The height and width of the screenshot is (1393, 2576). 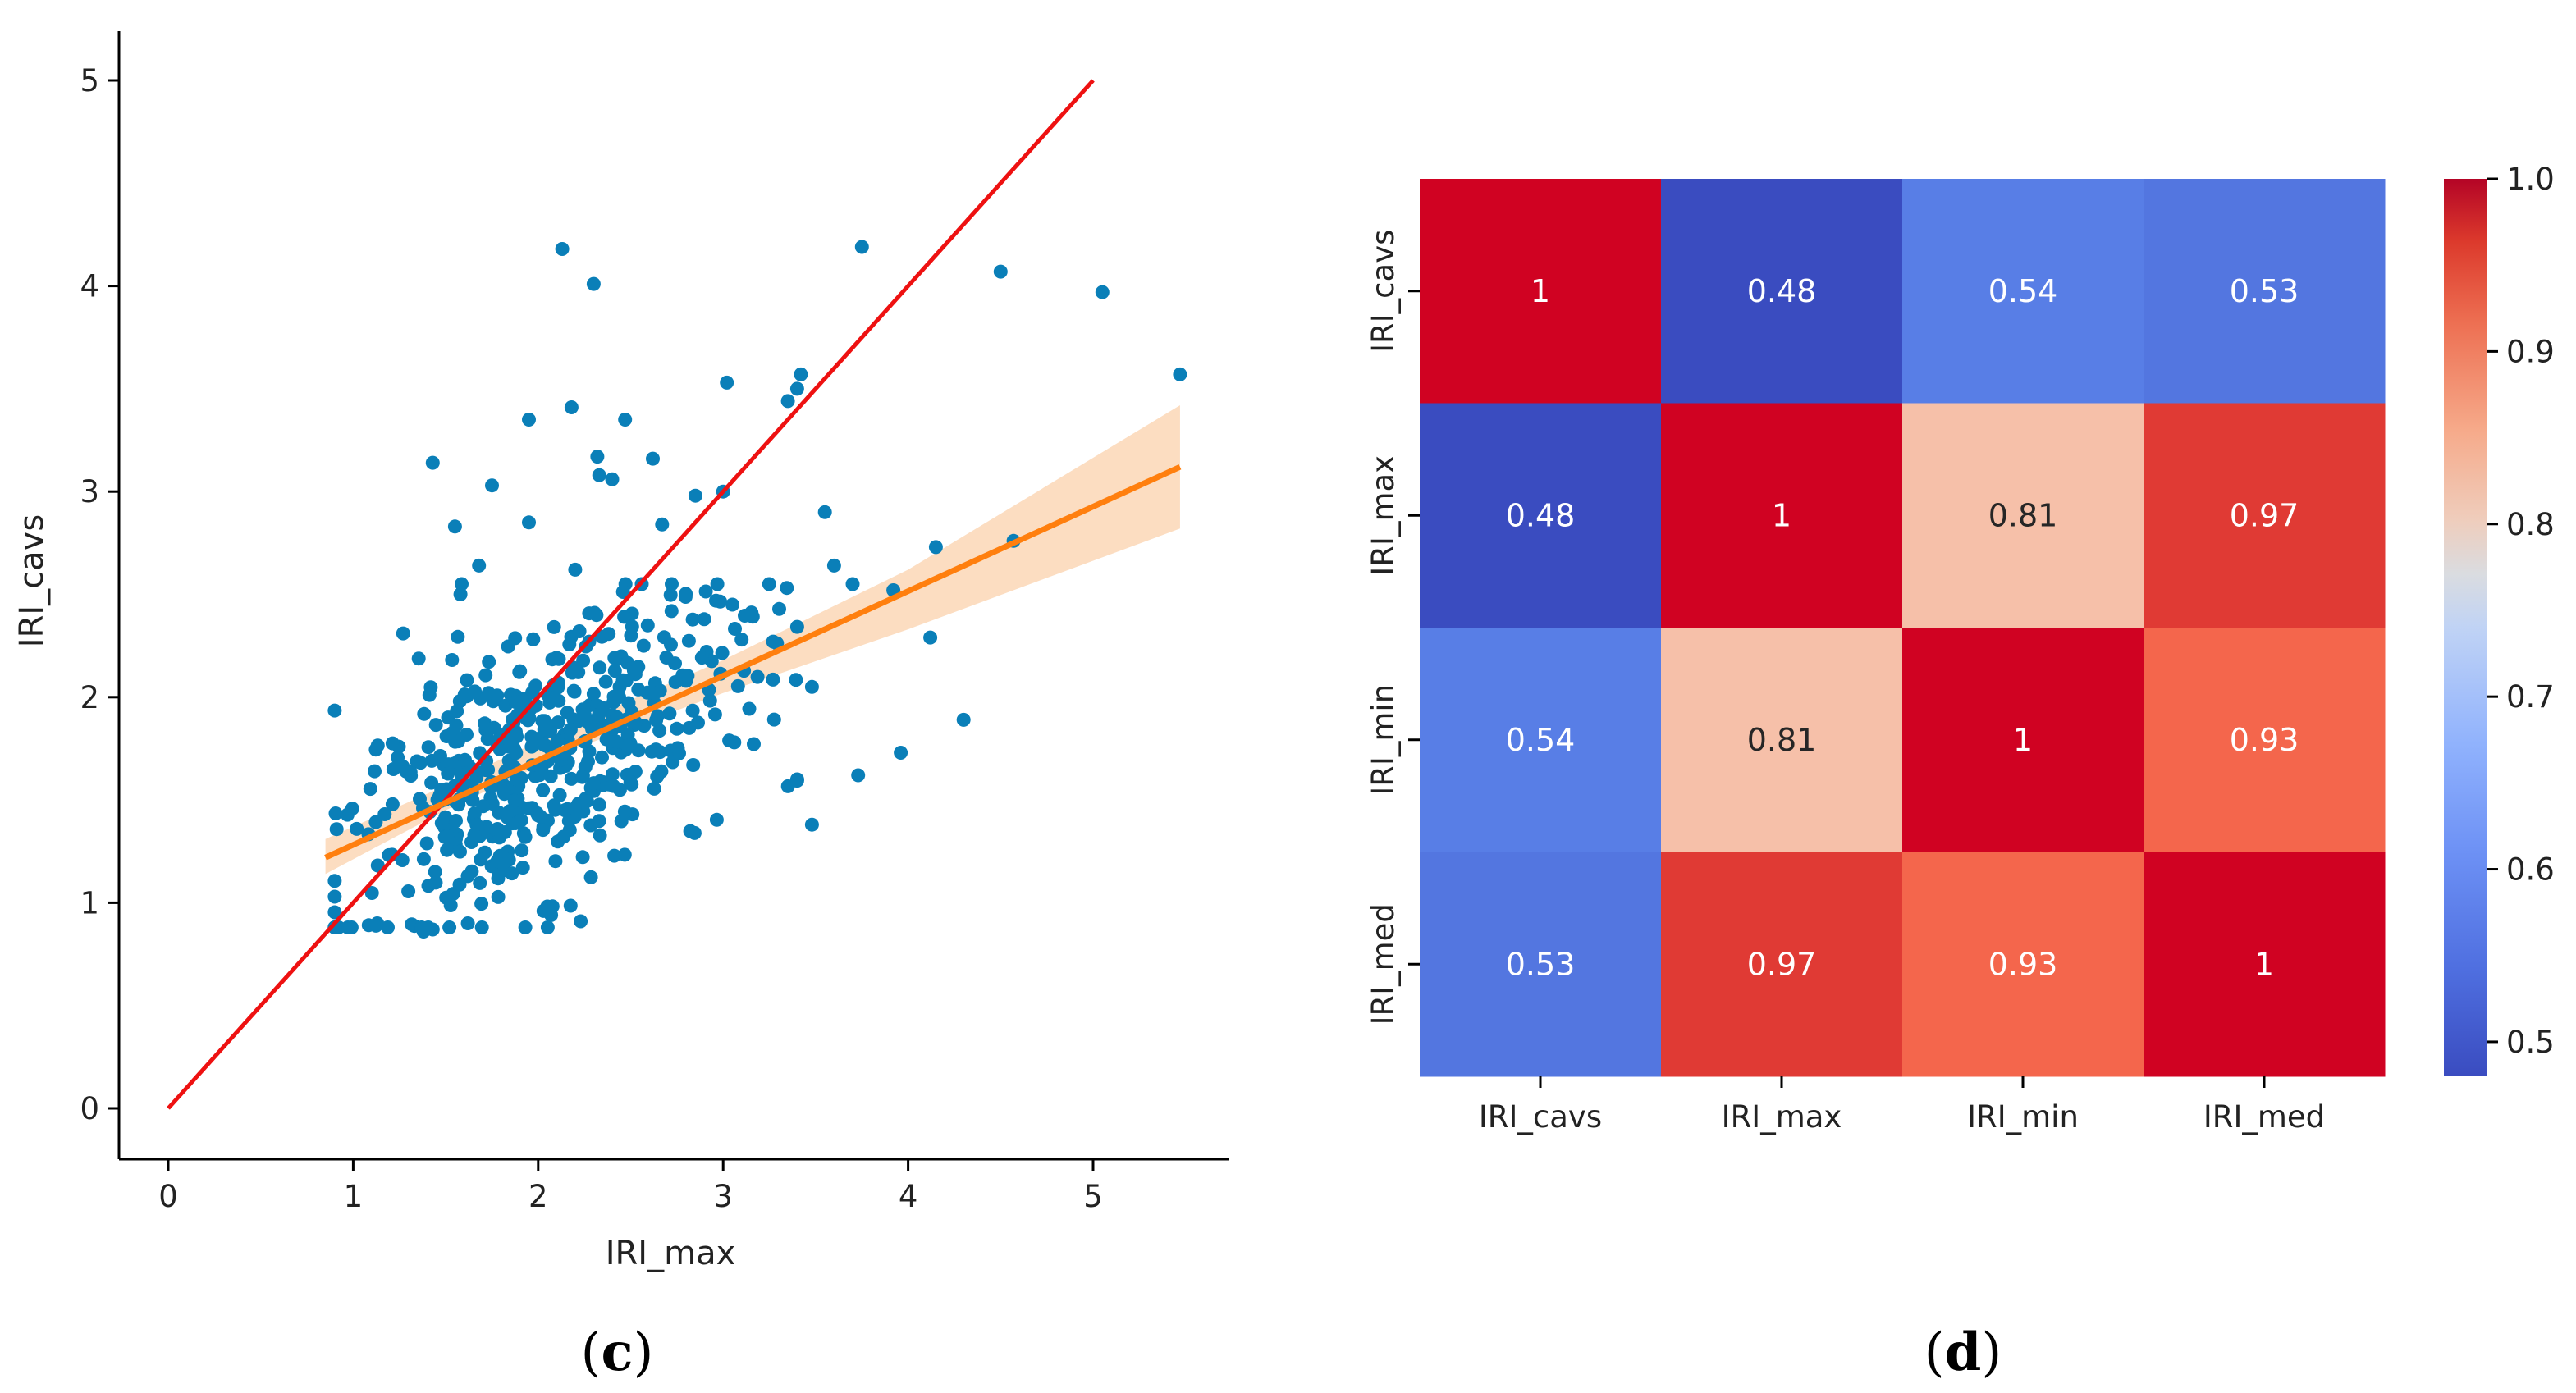 What do you see at coordinates (1540, 1117) in the screenshot?
I see `heatmap-column-label: IRI_cavs` at bounding box center [1540, 1117].